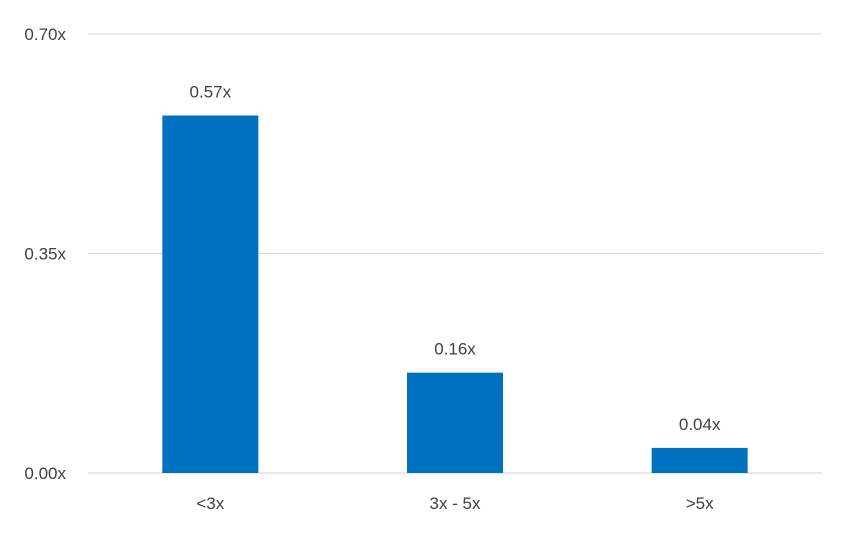 This screenshot has height=545, width=846. I want to click on x-tick-label: <3x, so click(210, 503).